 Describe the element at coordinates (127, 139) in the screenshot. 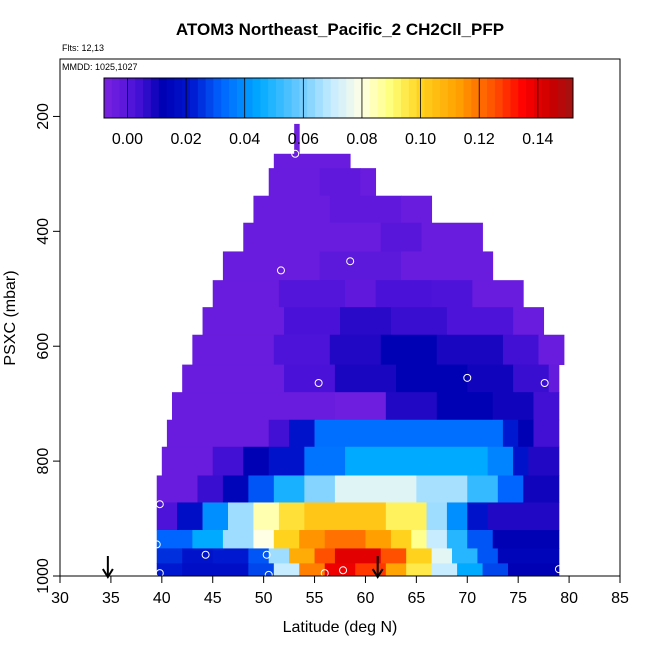

I see `colorbar-tick-label: 0.00` at that location.